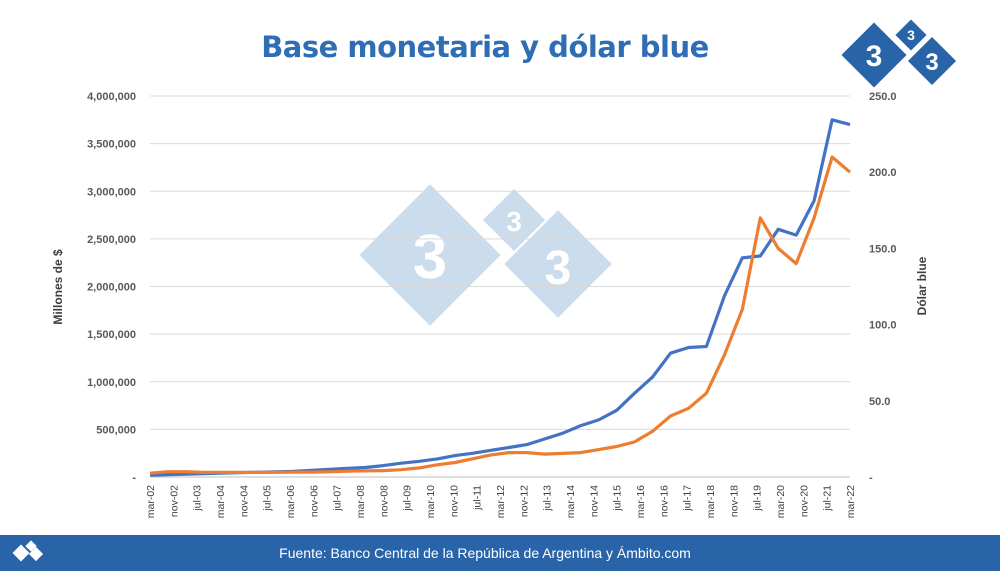  I want to click on chart-title: Base monetaria y dólar blue, so click(485, 47).